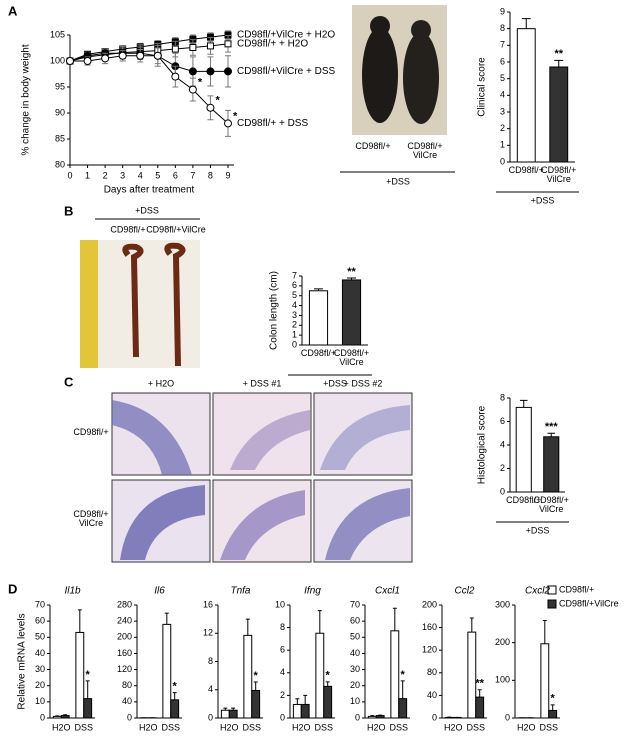 This screenshot has height=736, width=632. What do you see at coordinates (157, 175) in the screenshot?
I see `x-tick-label: 5` at bounding box center [157, 175].